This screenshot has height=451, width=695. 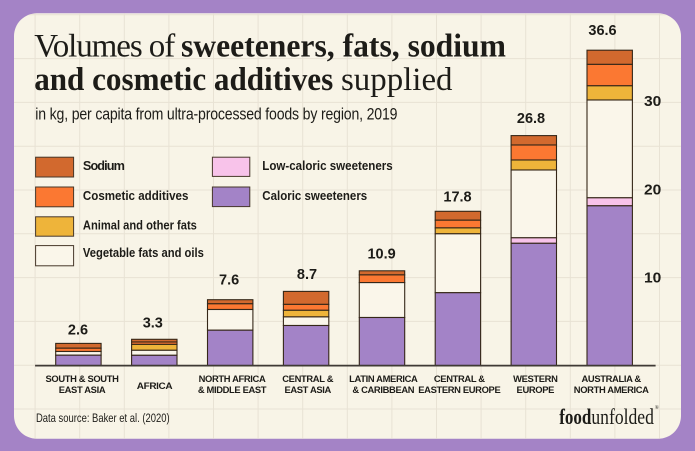 What do you see at coordinates (531, 119) in the screenshot?
I see `svg-text: 26.8` at bounding box center [531, 119].